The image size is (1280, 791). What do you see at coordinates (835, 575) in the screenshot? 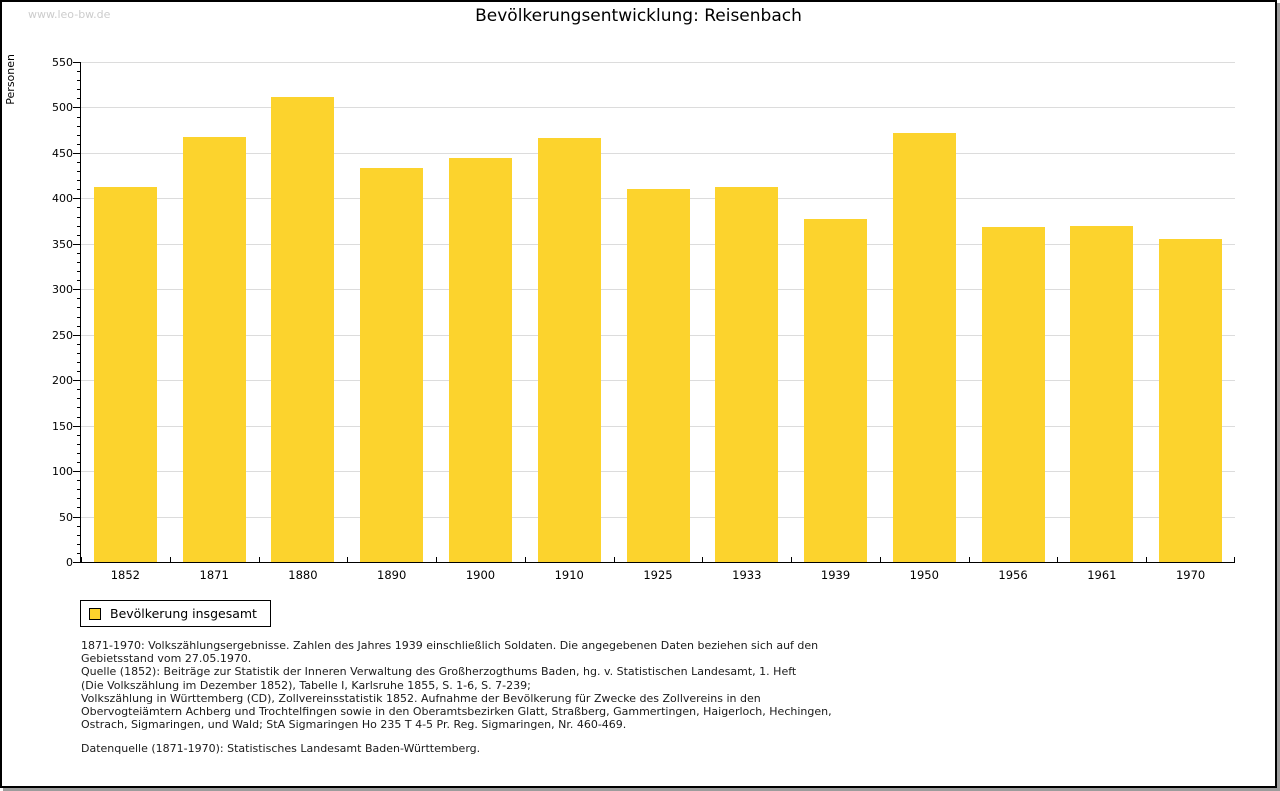
I see `x-tick-label-1939: 1939` at bounding box center [835, 575].